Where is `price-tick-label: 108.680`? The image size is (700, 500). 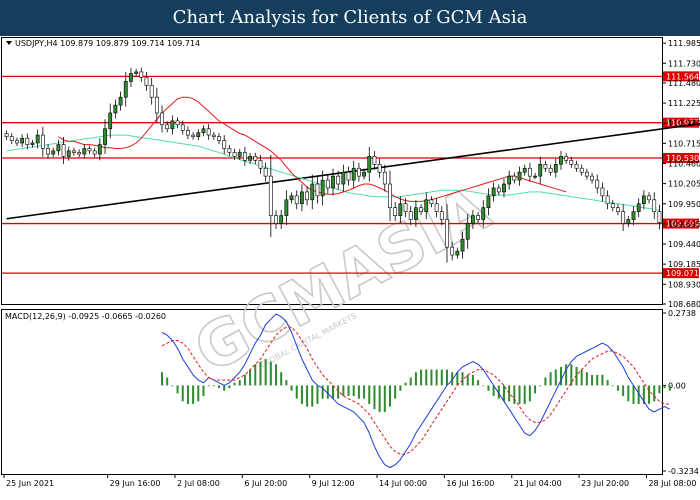
price-tick-label: 108.680 is located at coordinates (684, 304).